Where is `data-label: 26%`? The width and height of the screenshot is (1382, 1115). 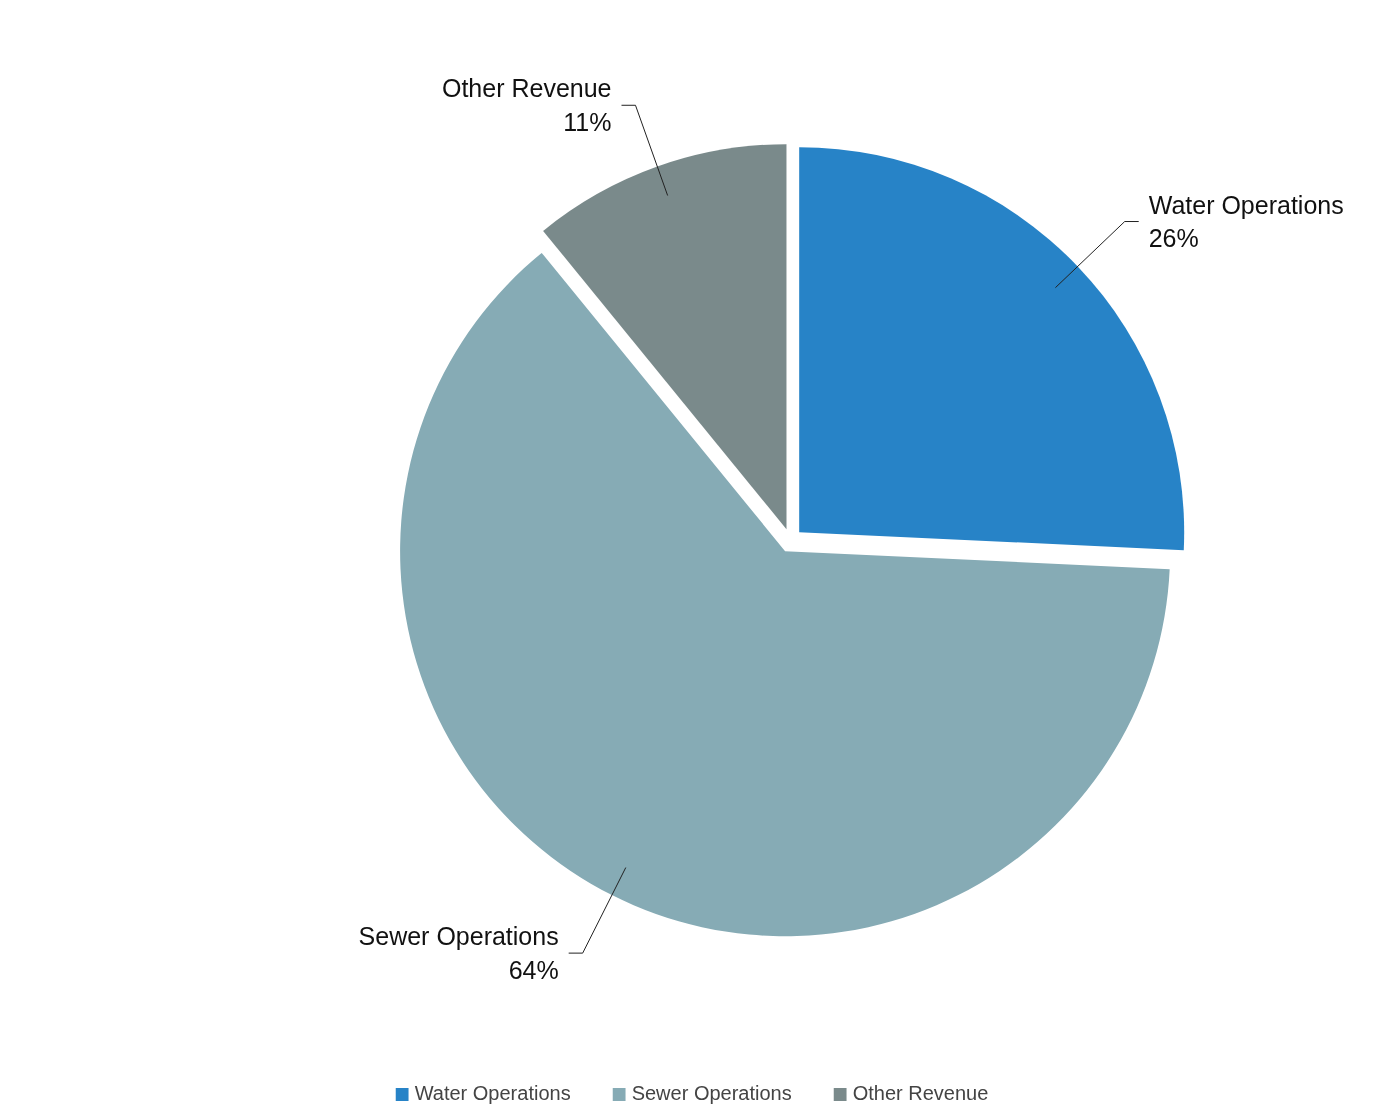
data-label: 26% is located at coordinates (1173, 238).